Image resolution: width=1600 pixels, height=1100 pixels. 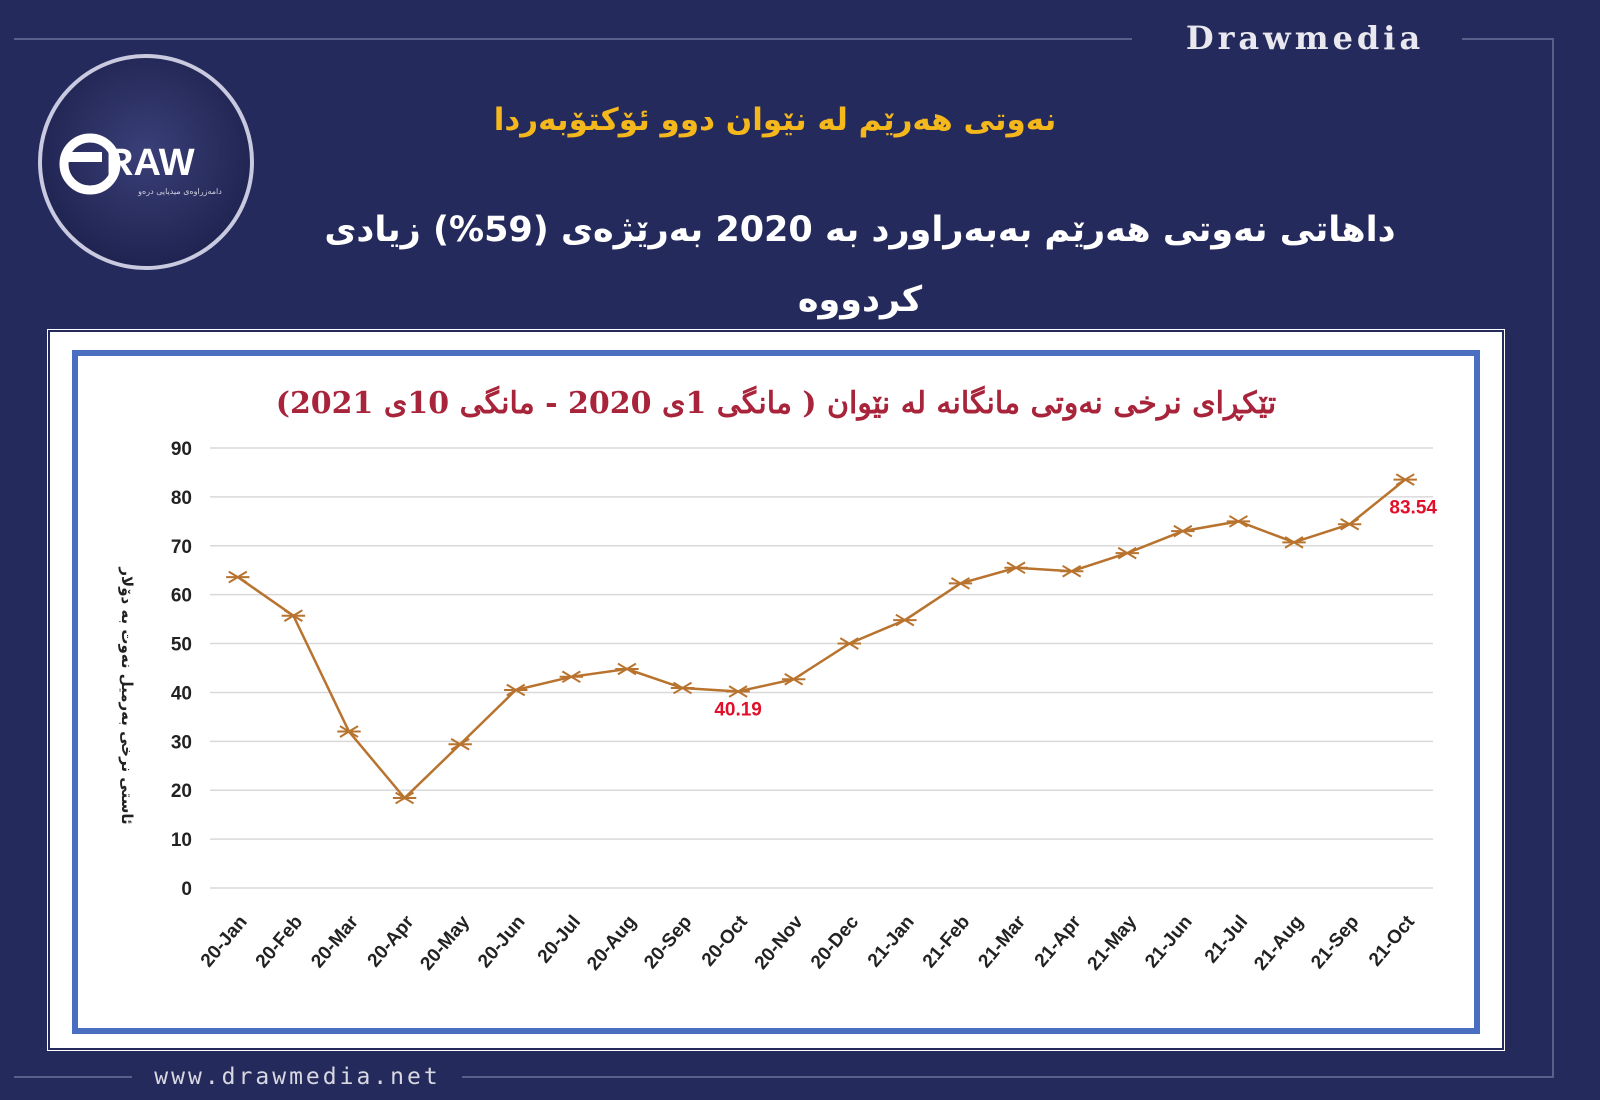 What do you see at coordinates (279, 942) in the screenshot?
I see `x-tick-label: 20-Feb` at bounding box center [279, 942].